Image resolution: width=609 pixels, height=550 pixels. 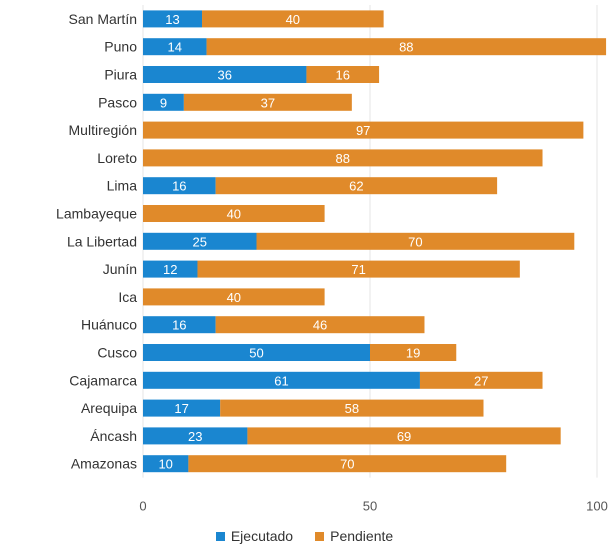 I want to click on x-tick-label: 50, so click(x=370, y=506).